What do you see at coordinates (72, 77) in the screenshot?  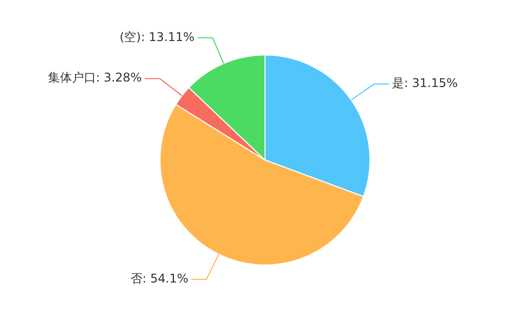 I see `slice-label: 集体户口` at bounding box center [72, 77].